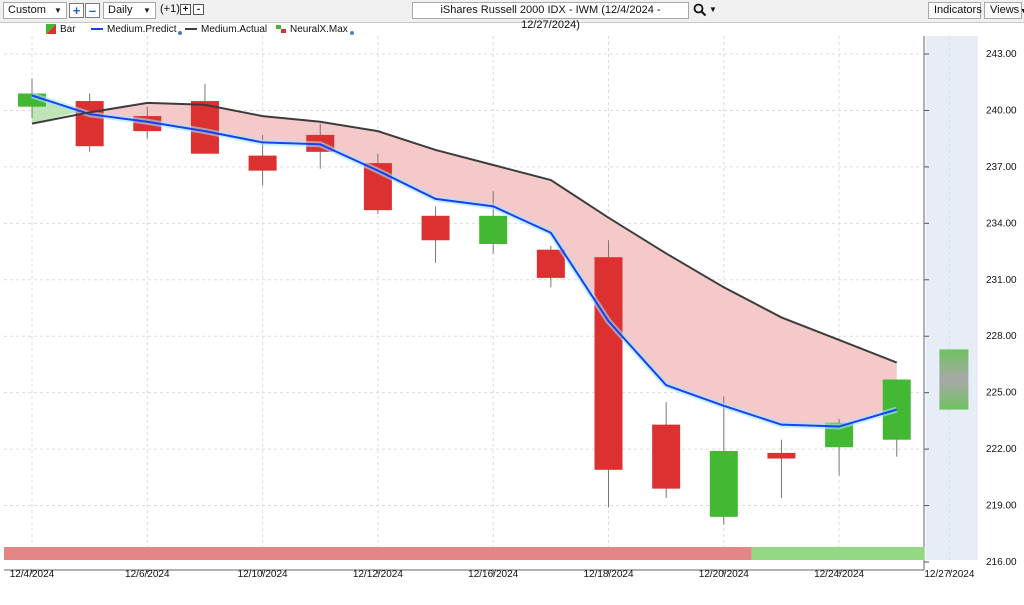 Image resolution: width=1024 pixels, height=605 pixels. I want to click on y-tick-label: 231.00, so click(1001, 280).